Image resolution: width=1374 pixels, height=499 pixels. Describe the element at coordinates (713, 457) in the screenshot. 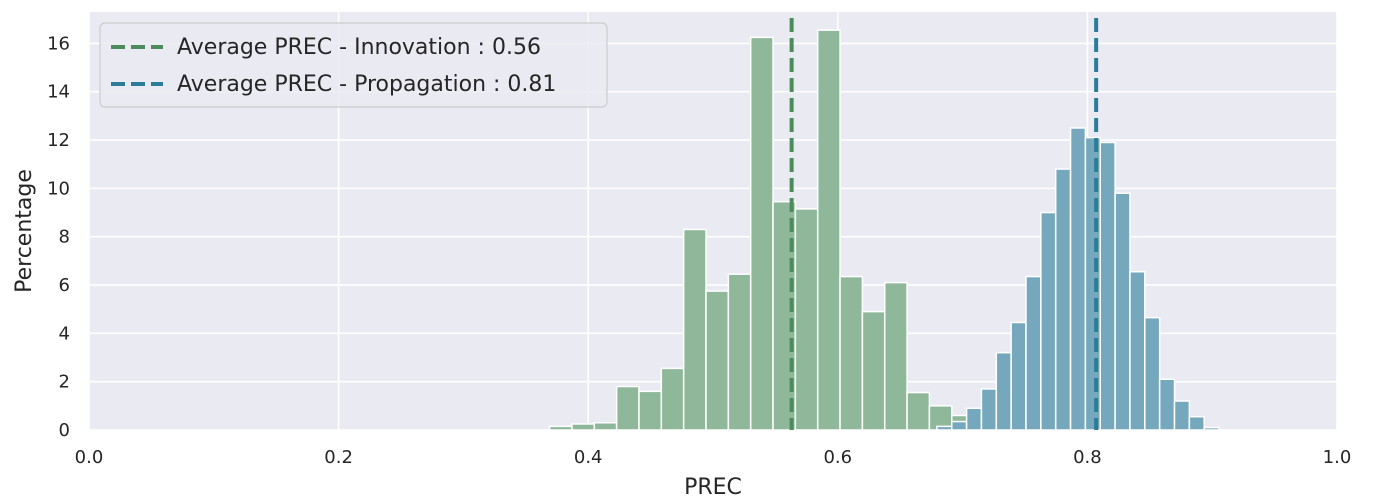

I see `x-tick-labels: 0.0 0.2 0.4 0.6 0.8 1.0` at that location.